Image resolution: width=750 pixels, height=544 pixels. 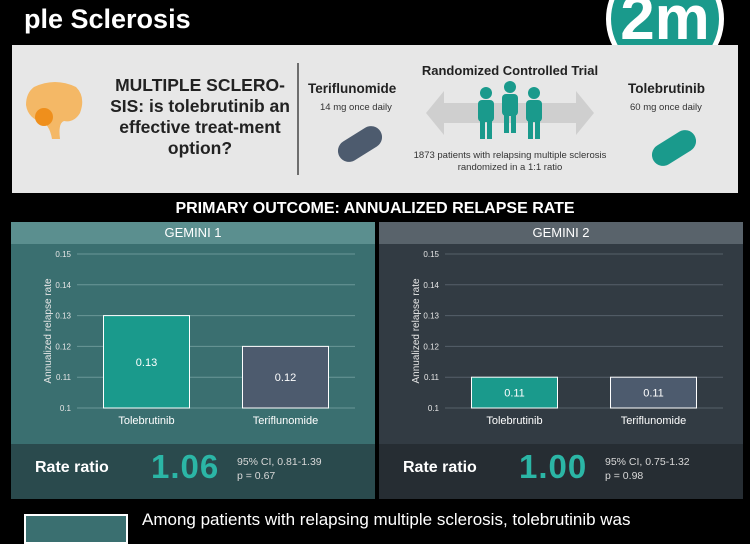 What do you see at coordinates (624, 476) in the screenshot?
I see `p-value: p = 0.98` at bounding box center [624, 476].